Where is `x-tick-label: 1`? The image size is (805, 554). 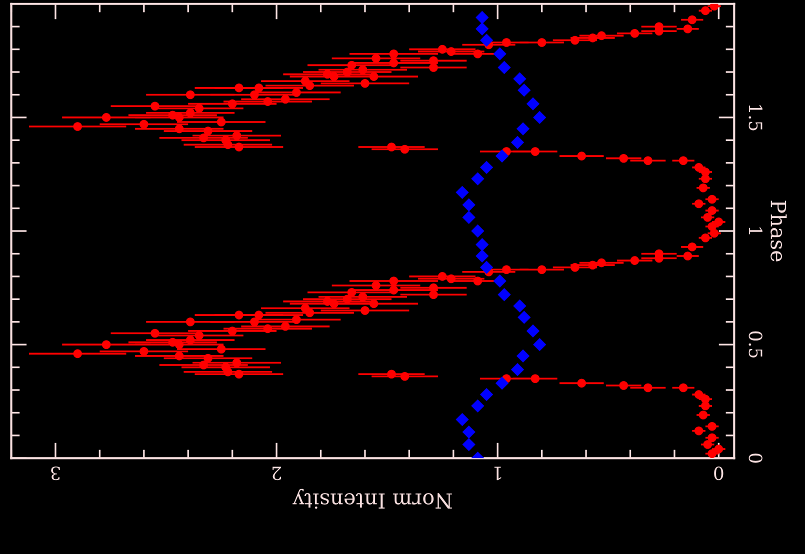 x-tick-label: 1 is located at coordinates (498, 473).